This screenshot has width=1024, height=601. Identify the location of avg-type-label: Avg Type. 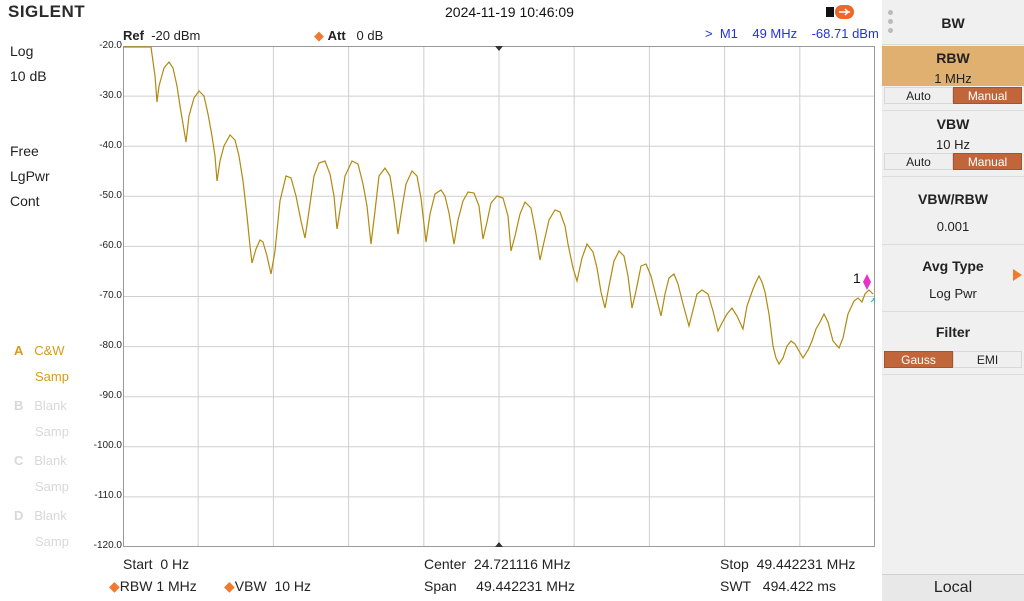
(953, 266).